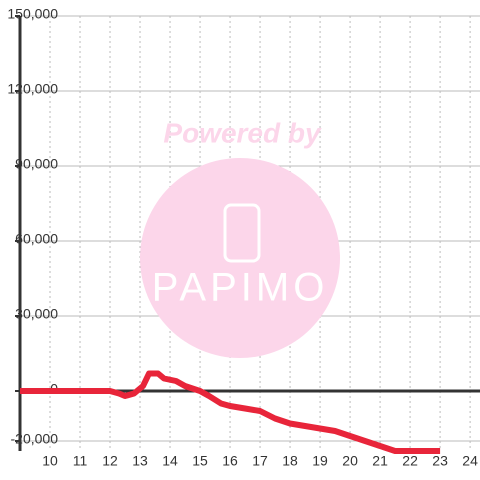 Image resolution: width=480 pixels, height=480 pixels. What do you see at coordinates (36, 314) in the screenshot?
I see `y-tick-label: 30,000` at bounding box center [36, 314].